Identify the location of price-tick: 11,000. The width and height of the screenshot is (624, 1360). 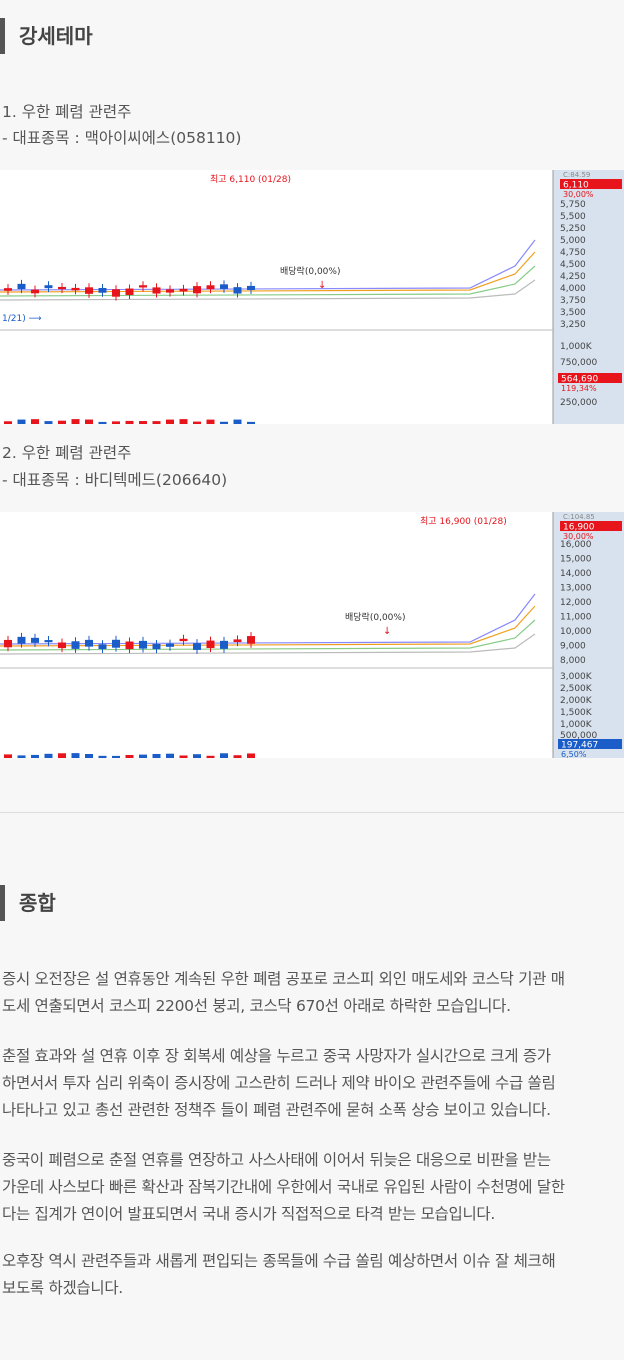
(576, 618).